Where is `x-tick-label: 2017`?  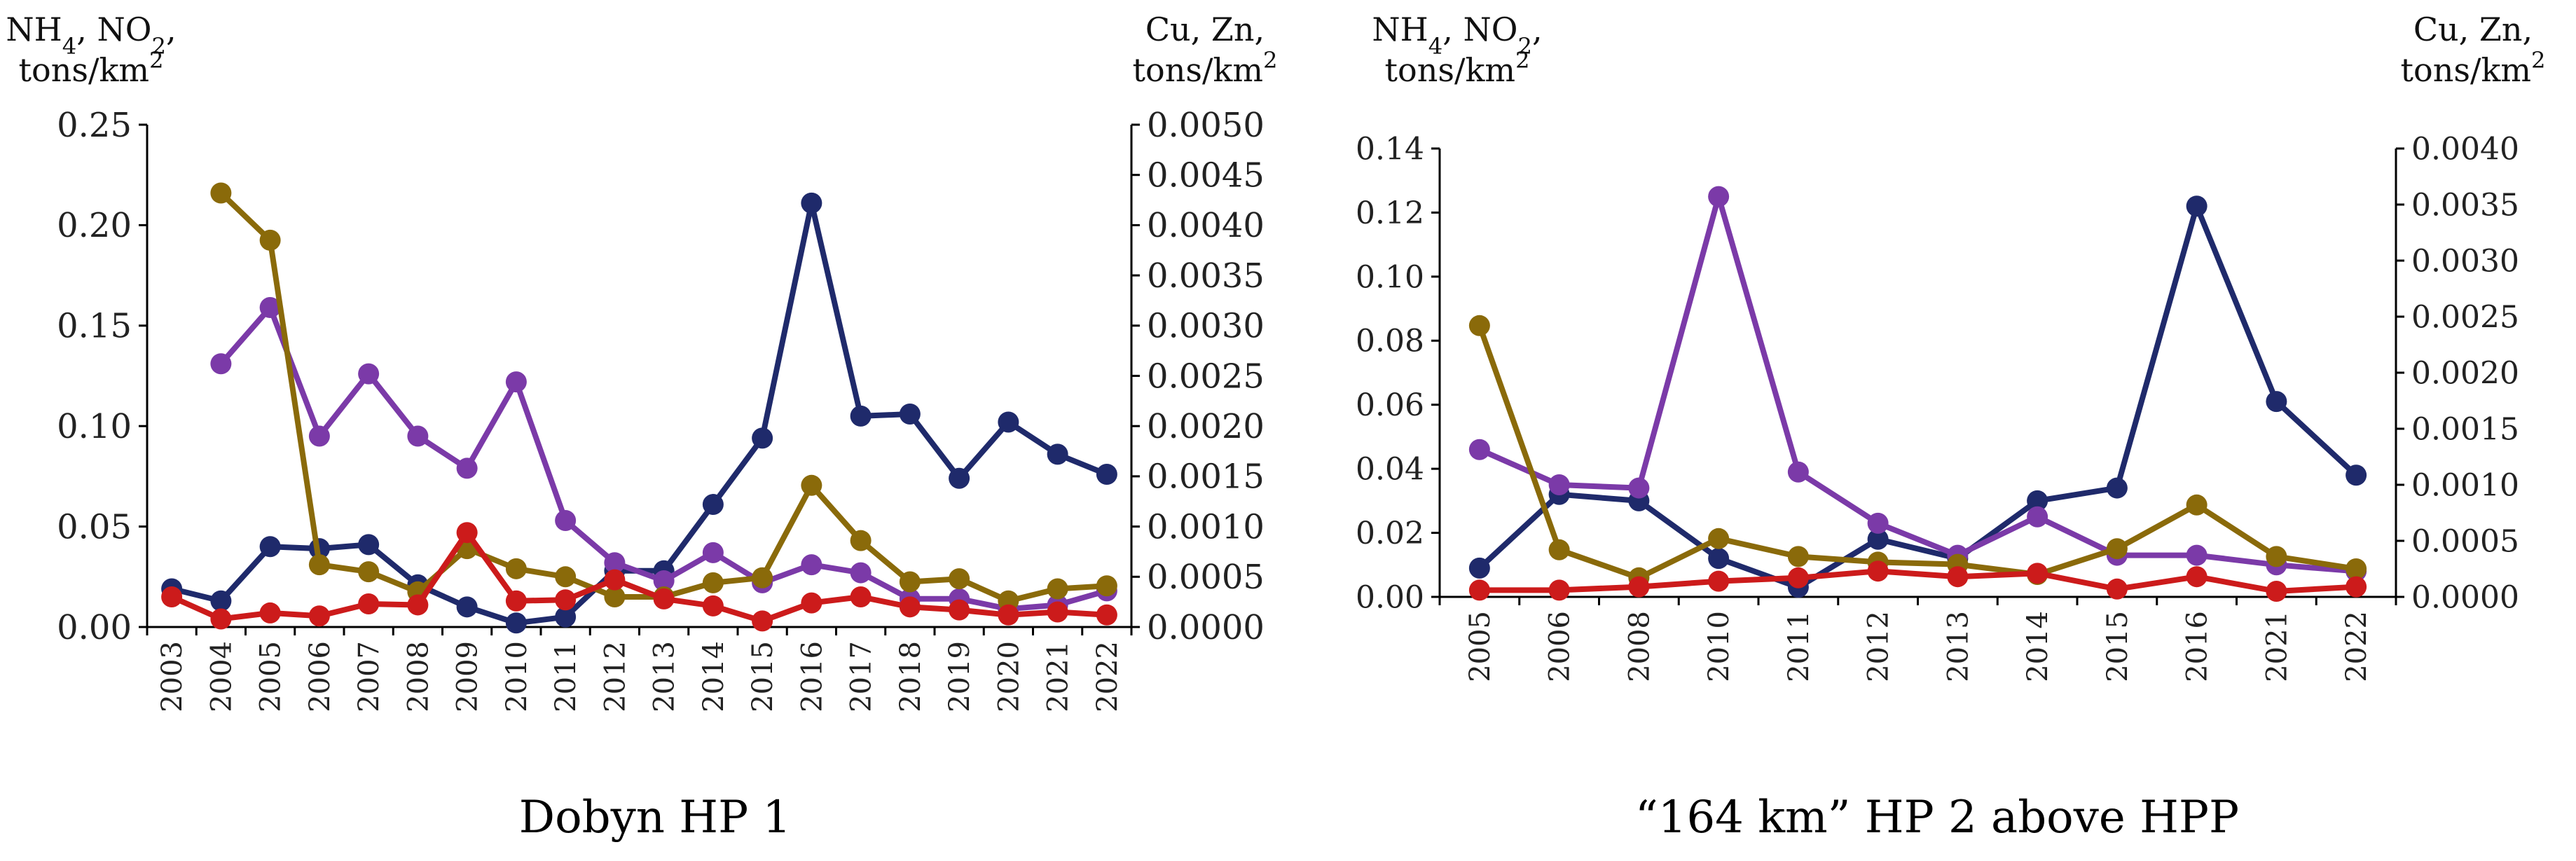
x-tick-label: 2017 is located at coordinates (862, 677).